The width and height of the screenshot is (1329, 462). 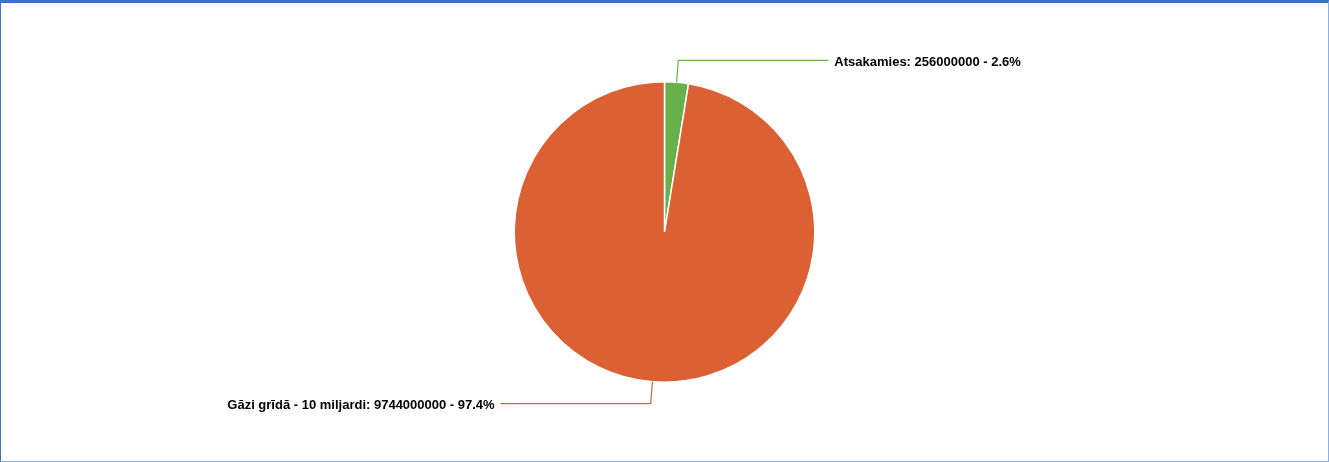 What do you see at coordinates (361, 405) in the screenshot?
I see `slice-label: Gāzi grīdā - 10 miljardi: 9744000000 - 97.4%` at bounding box center [361, 405].